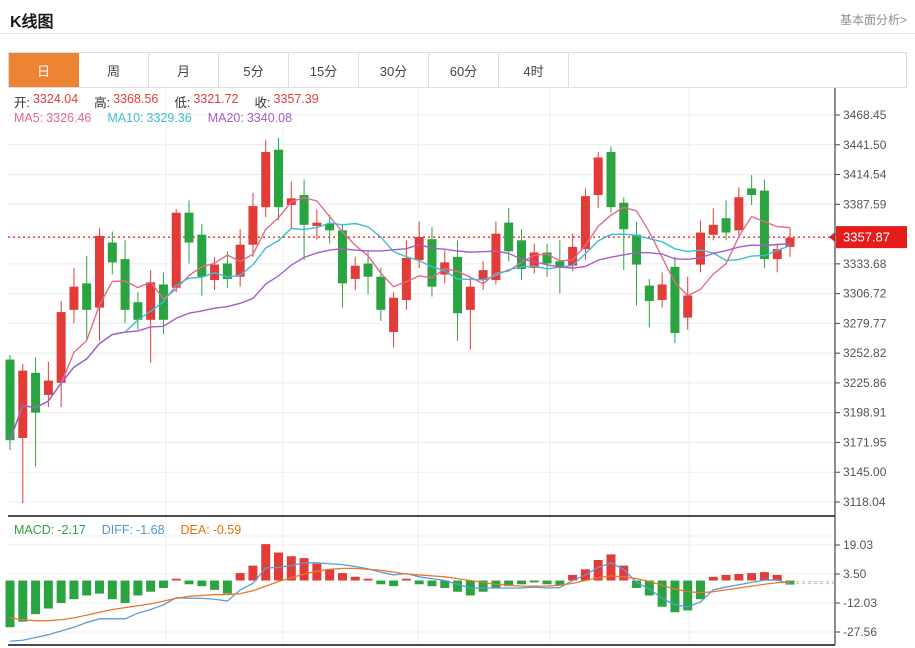 The height and width of the screenshot is (648, 915). I want to click on current-price-box, so click(871, 237).